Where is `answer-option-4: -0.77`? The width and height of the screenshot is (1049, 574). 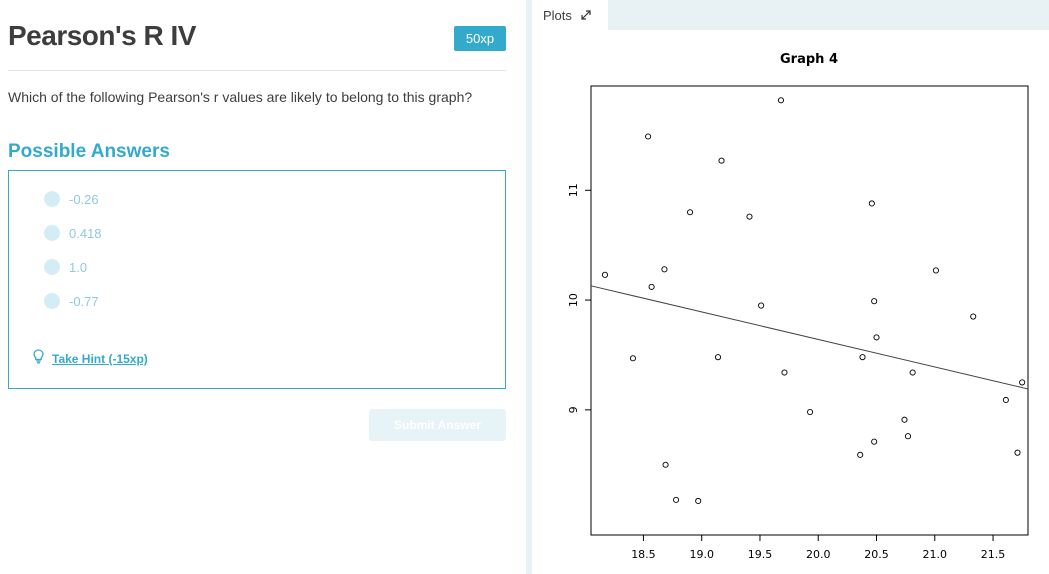
answer-option-4: -0.77 is located at coordinates (71, 301).